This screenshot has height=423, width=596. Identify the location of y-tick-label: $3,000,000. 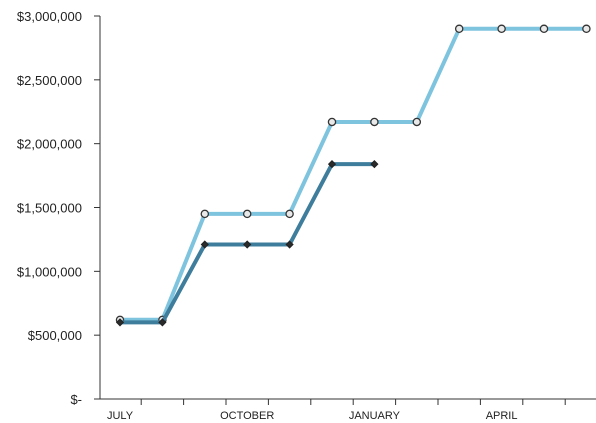
(49, 16).